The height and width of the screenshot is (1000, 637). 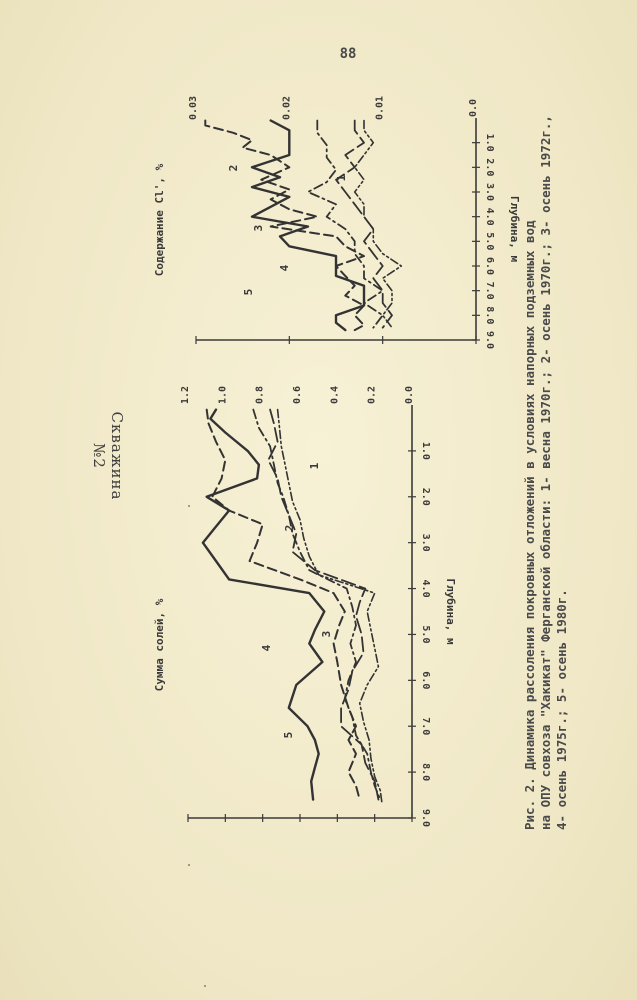 I want to click on value-tick-label: 0.02, so click(x=286, y=108).